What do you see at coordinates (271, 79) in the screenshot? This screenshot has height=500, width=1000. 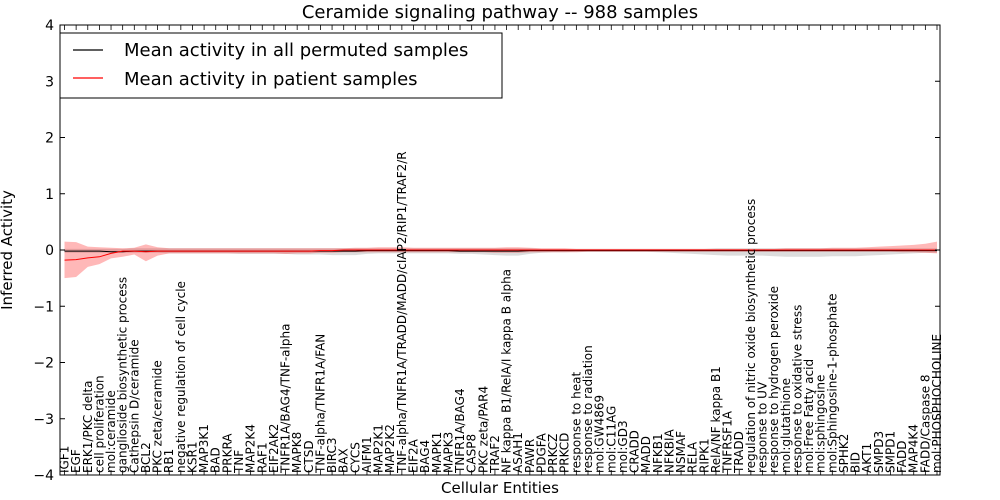 I see `legend-label-patient: Mean activity in patient samples` at bounding box center [271, 79].